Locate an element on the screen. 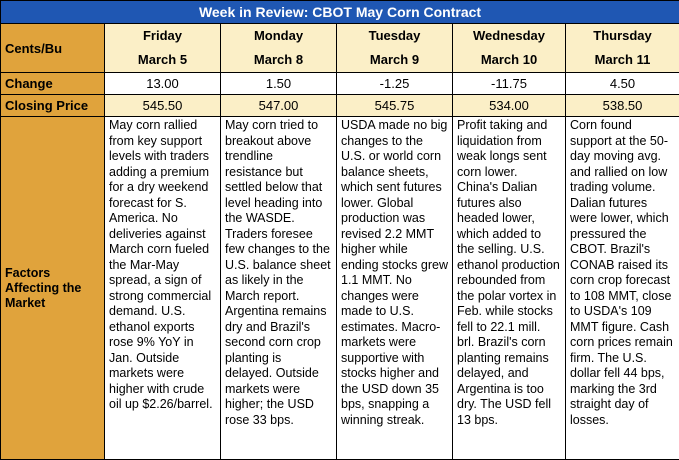  change-label: Change is located at coordinates (53, 84).